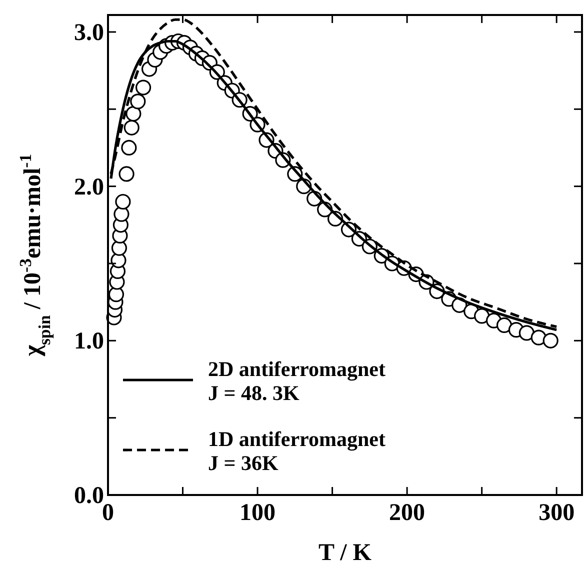  I want to click on legend-label: 2D antiferromagnet J = 48. 3K, so click(297, 381).